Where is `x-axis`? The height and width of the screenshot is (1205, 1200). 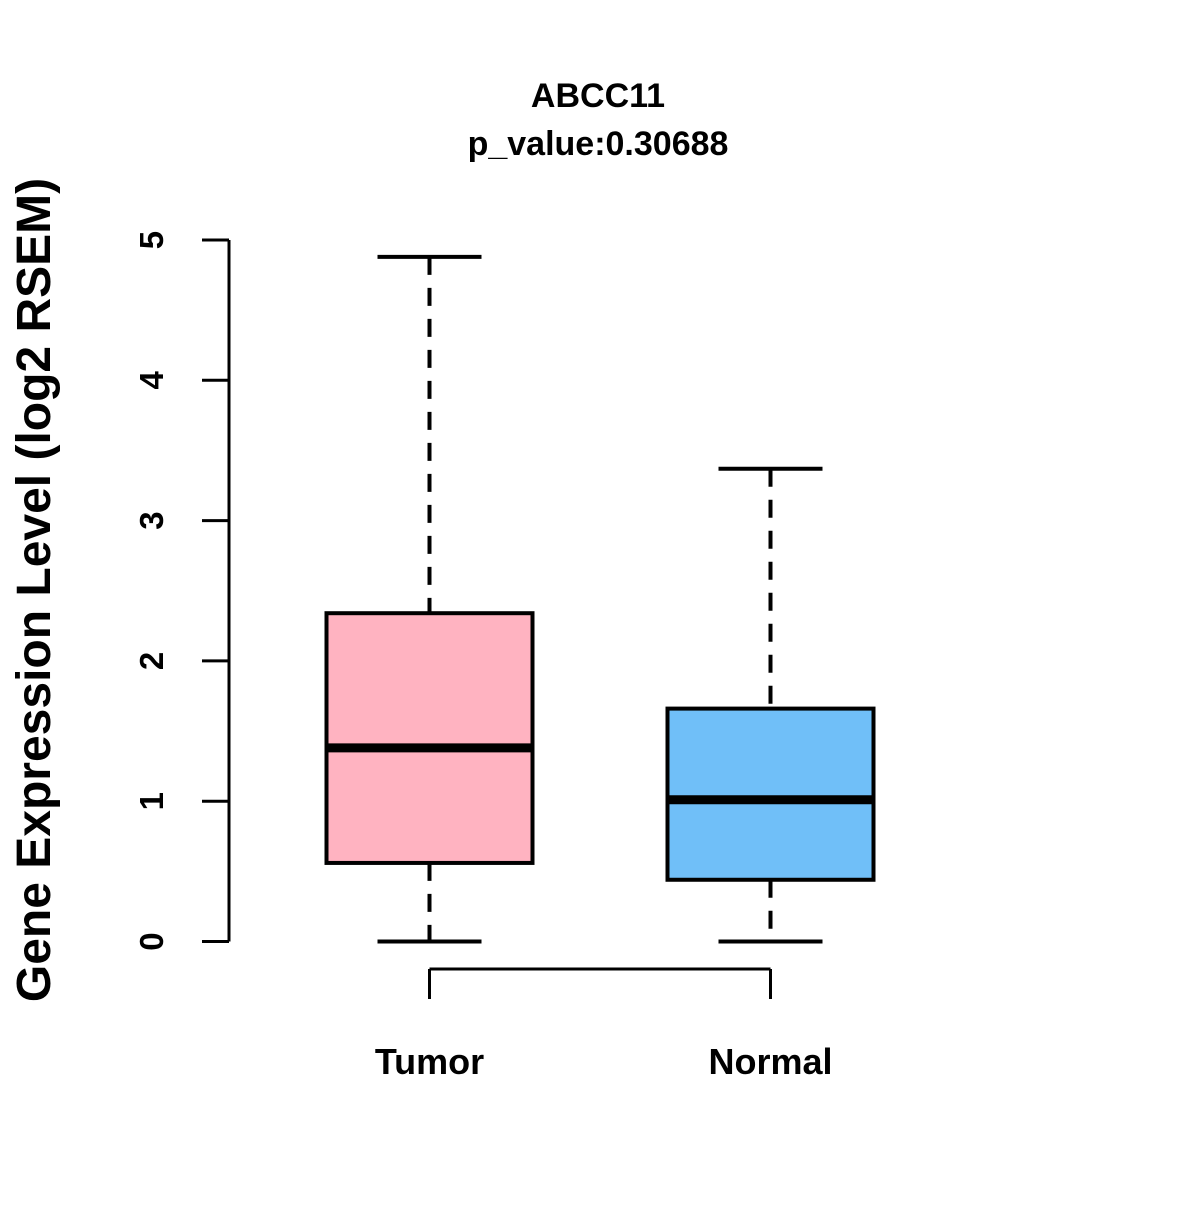 x-axis is located at coordinates (600, 983).